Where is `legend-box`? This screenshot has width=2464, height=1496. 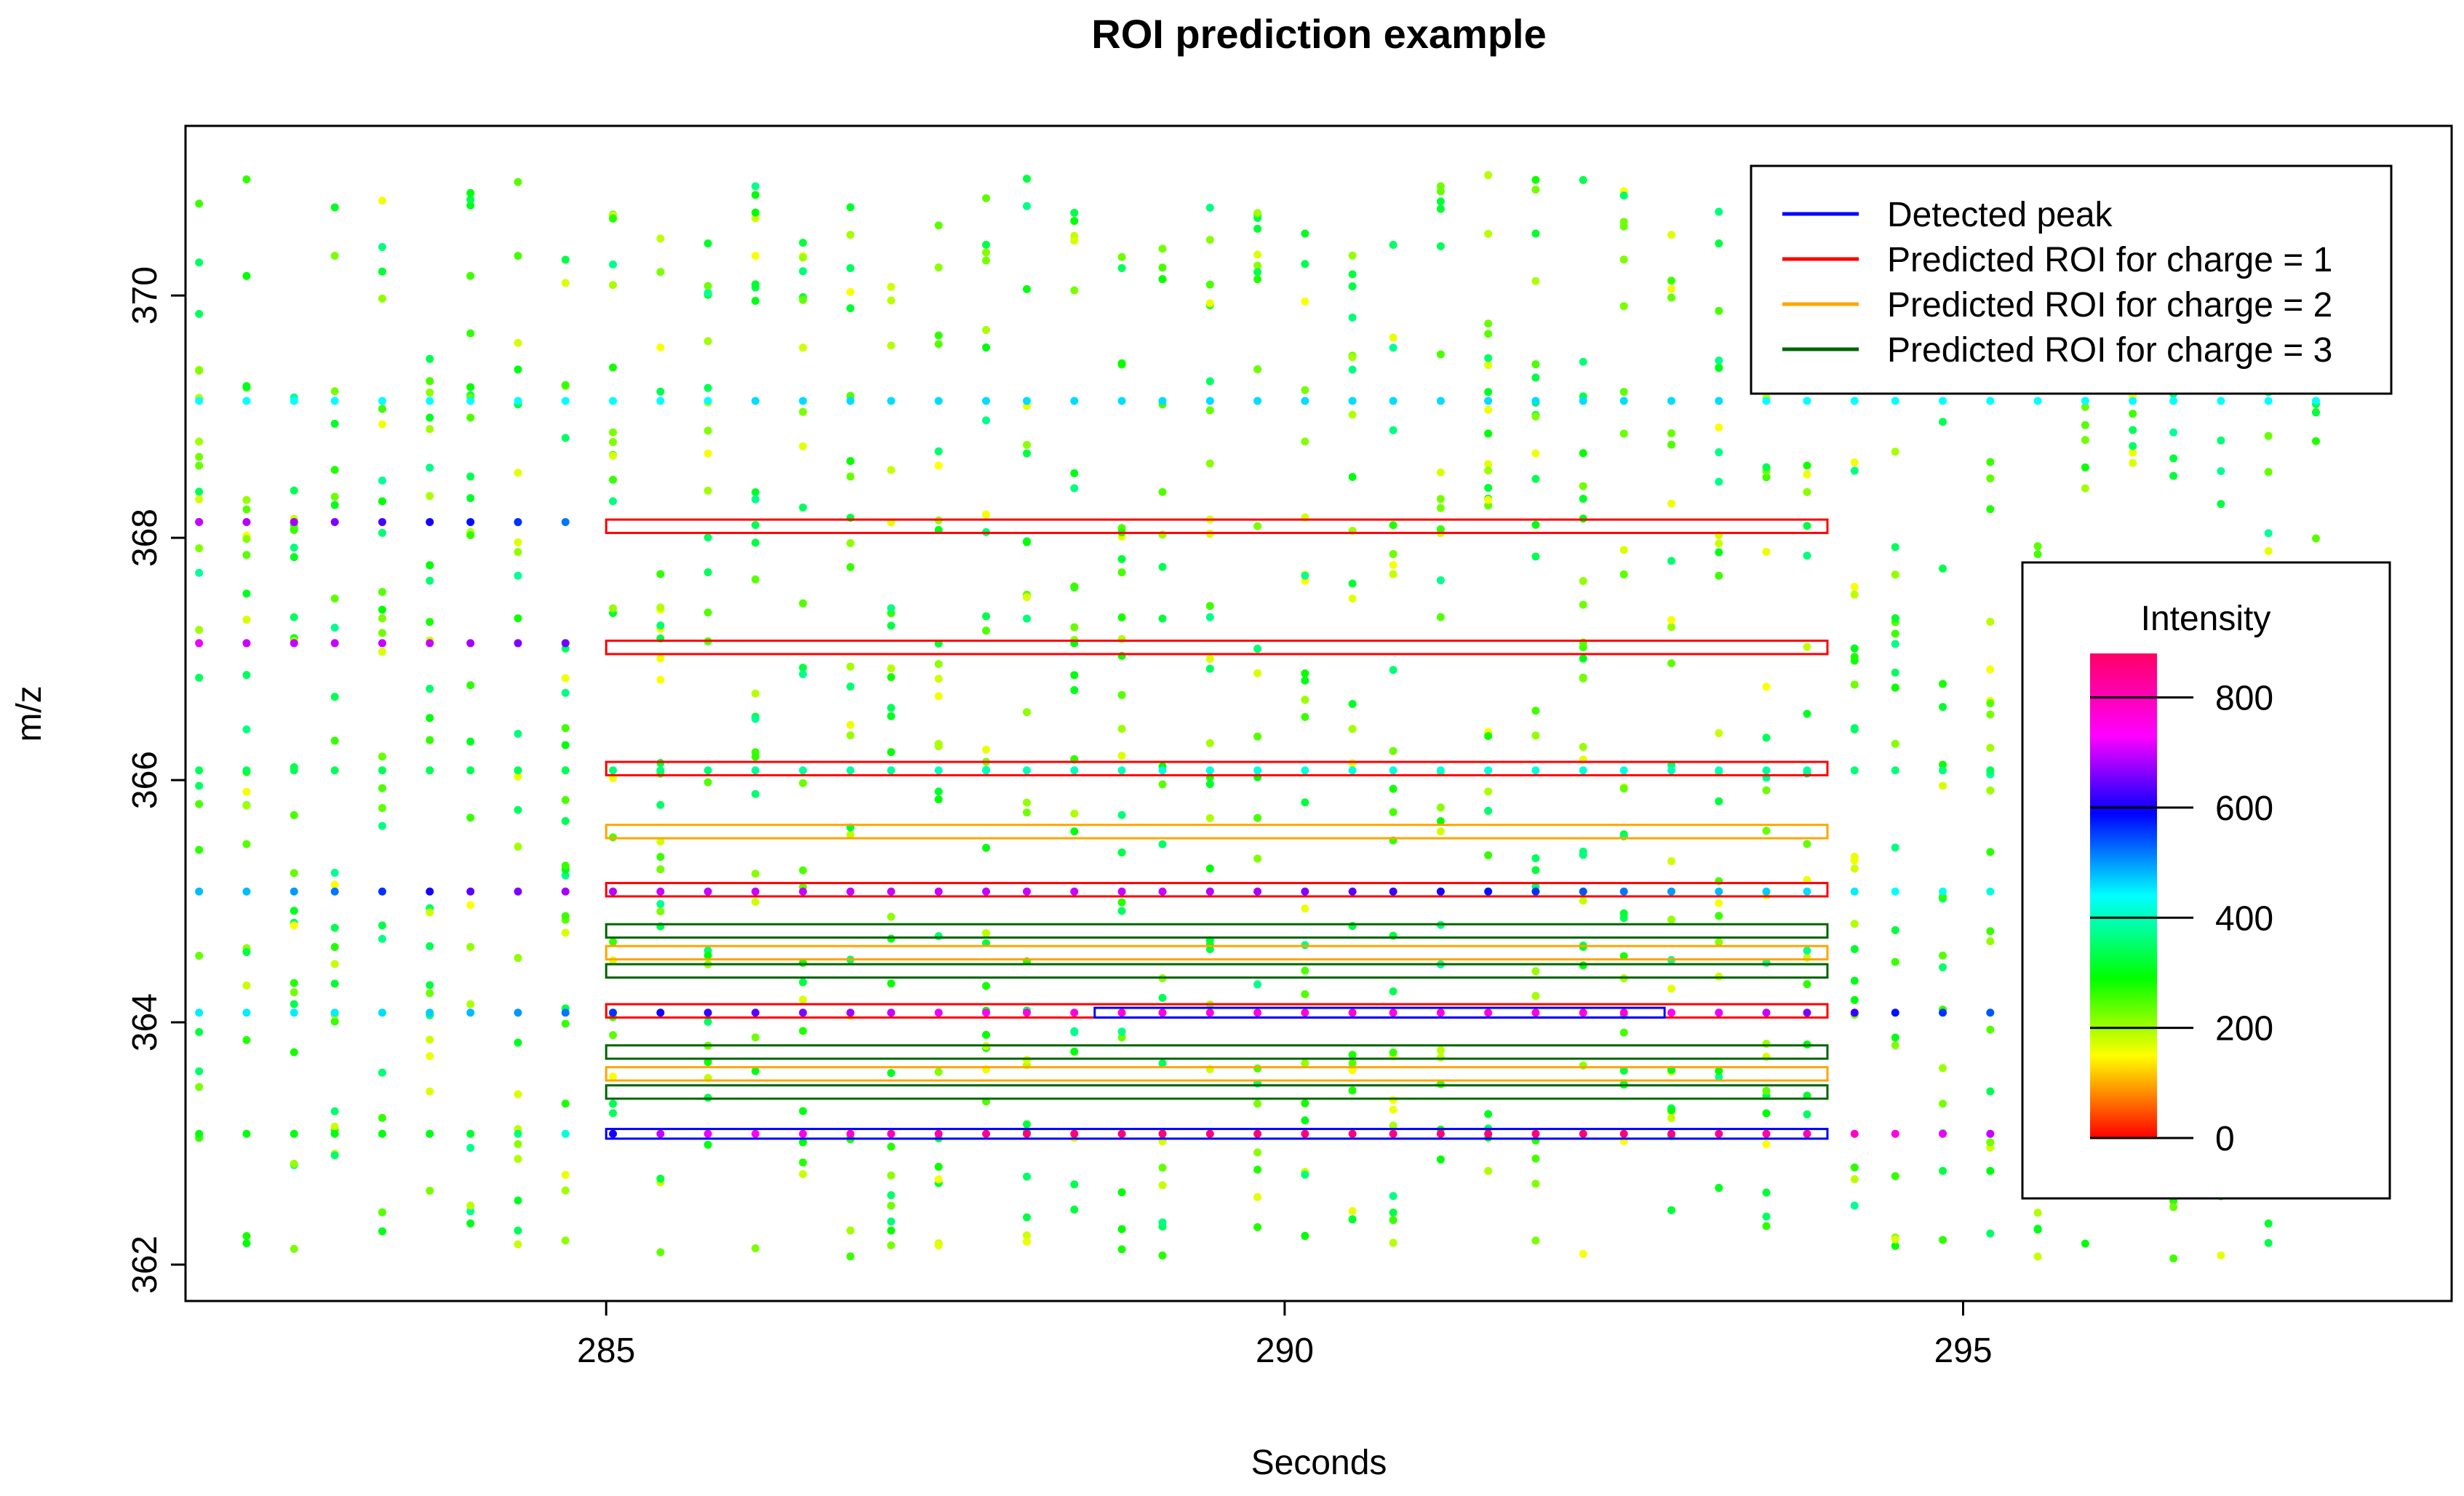
legend-box is located at coordinates (2071, 279).